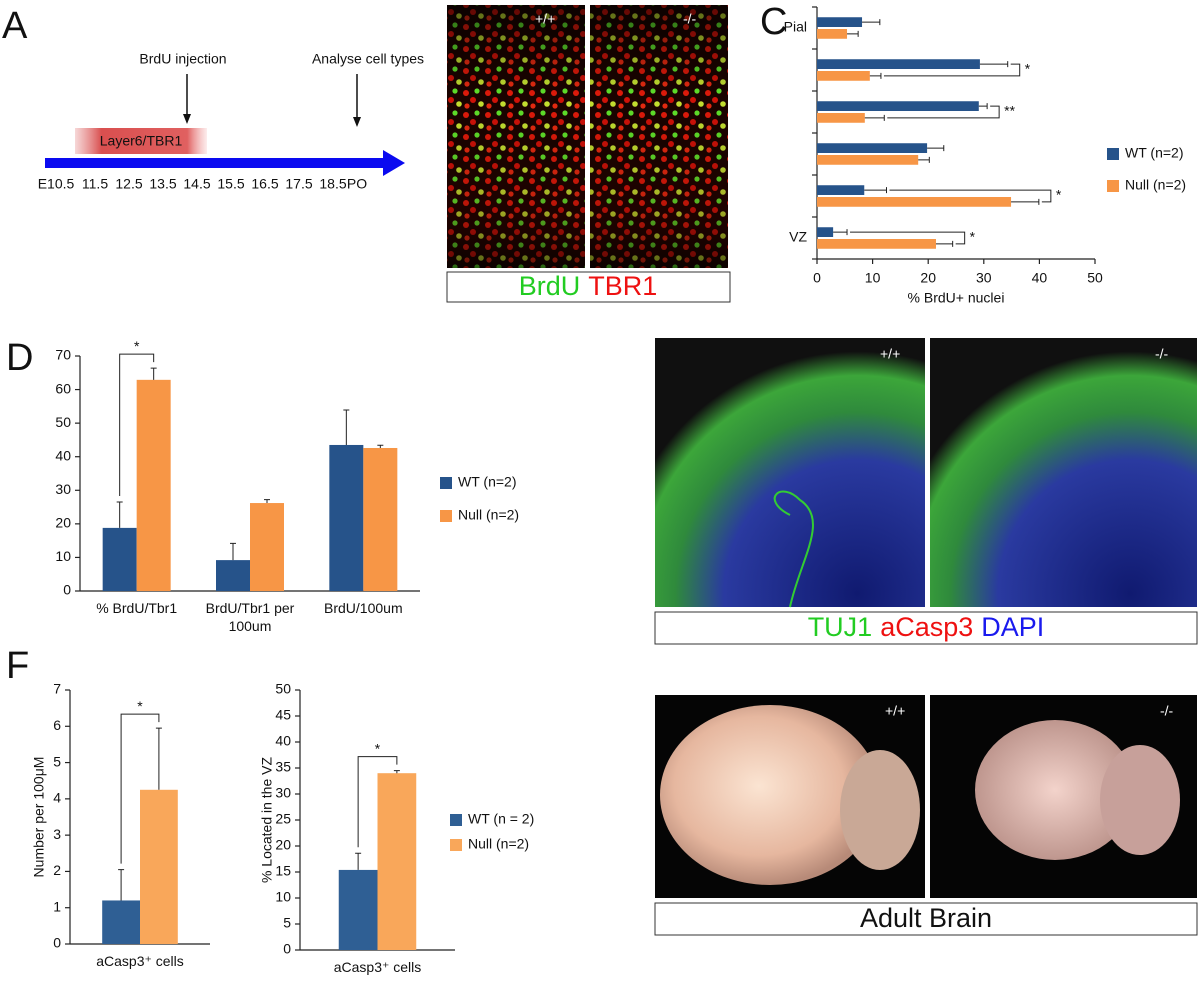  I want to click on x-tick-label-box: BrdU/Tbr1 per 100um, so click(250, 617).